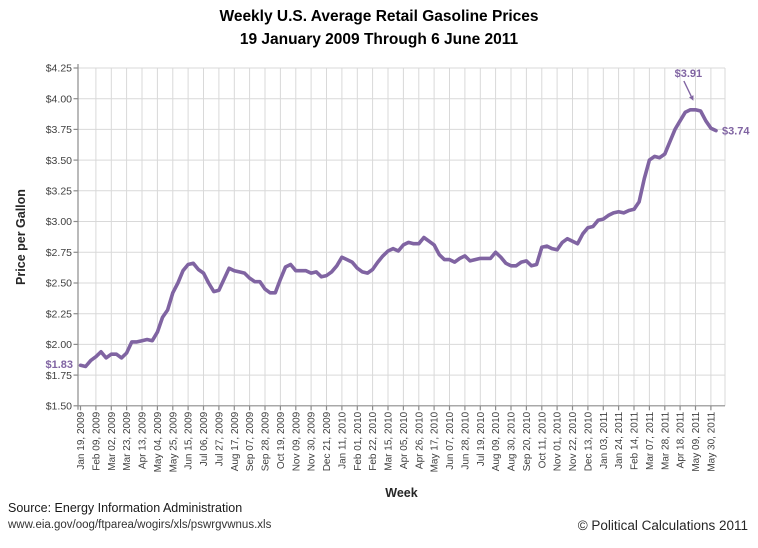 The width and height of the screenshot is (758, 548). Describe the element at coordinates (59, 284) in the screenshot. I see `y-tick-label: $2.50` at that location.